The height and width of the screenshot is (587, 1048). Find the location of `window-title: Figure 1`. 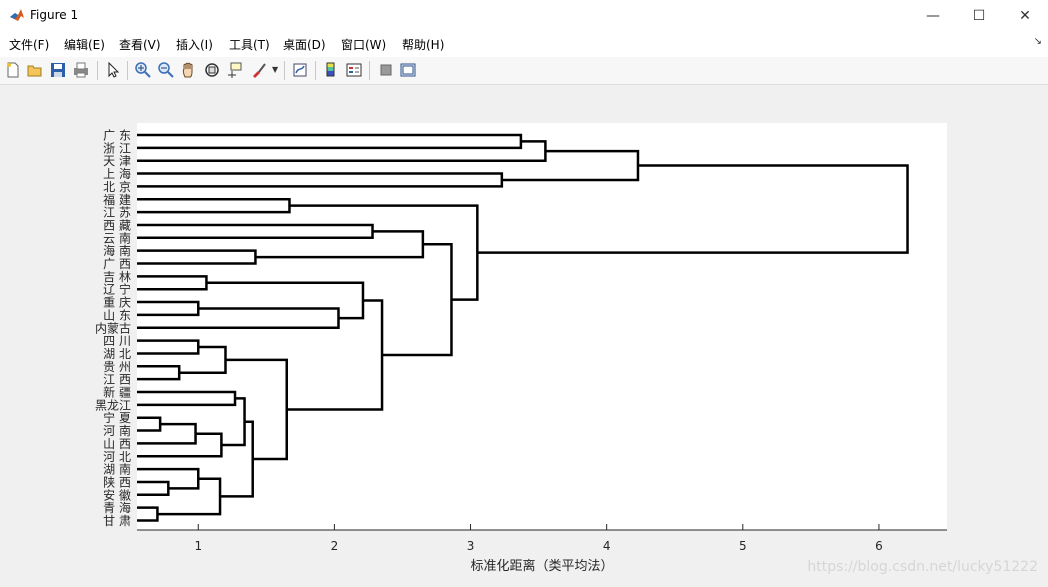

window-title: Figure 1 is located at coordinates (54, 15).